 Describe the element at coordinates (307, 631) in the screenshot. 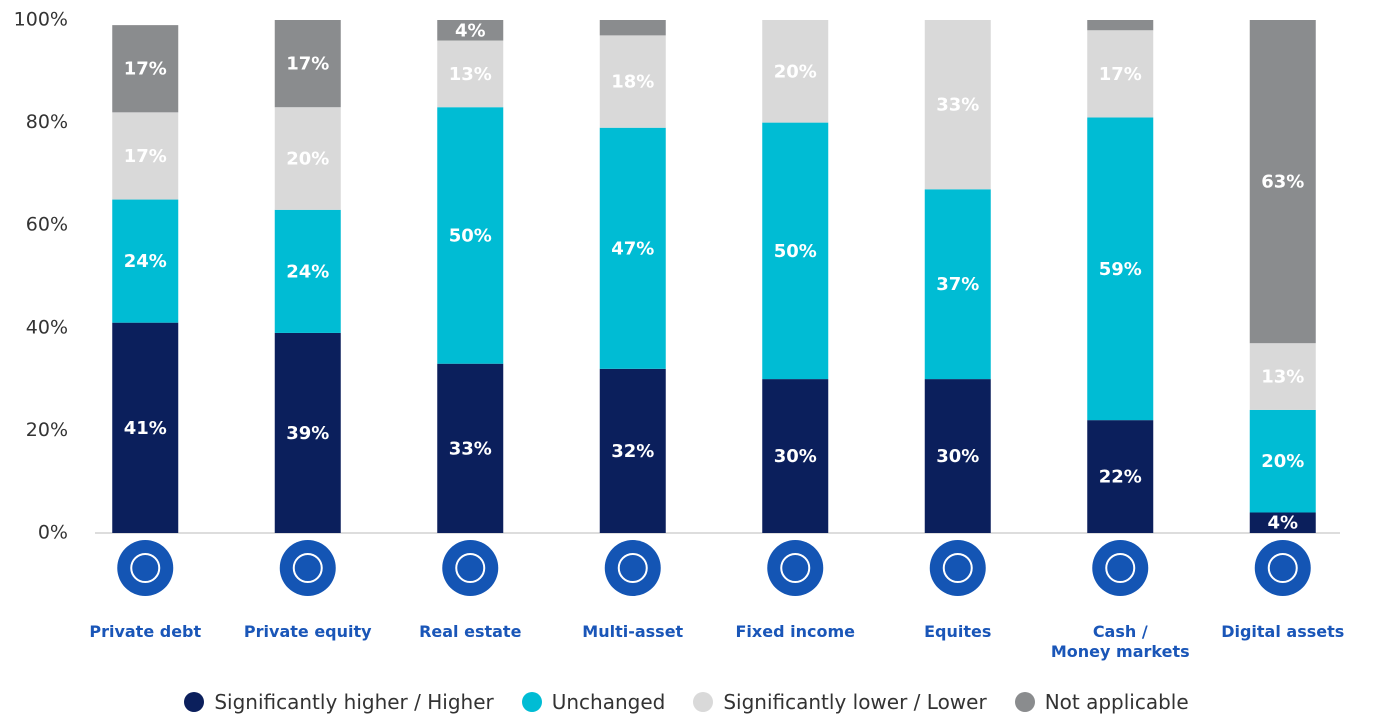

I see `x-tick-label: Private equity` at that location.